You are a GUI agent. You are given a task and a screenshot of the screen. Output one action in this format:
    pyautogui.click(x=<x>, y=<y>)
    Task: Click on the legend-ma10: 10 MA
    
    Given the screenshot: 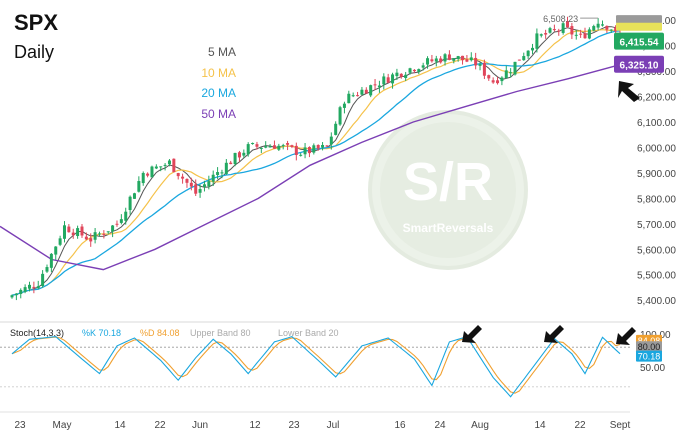 What is the action you would take?
    pyautogui.click(x=218, y=73)
    